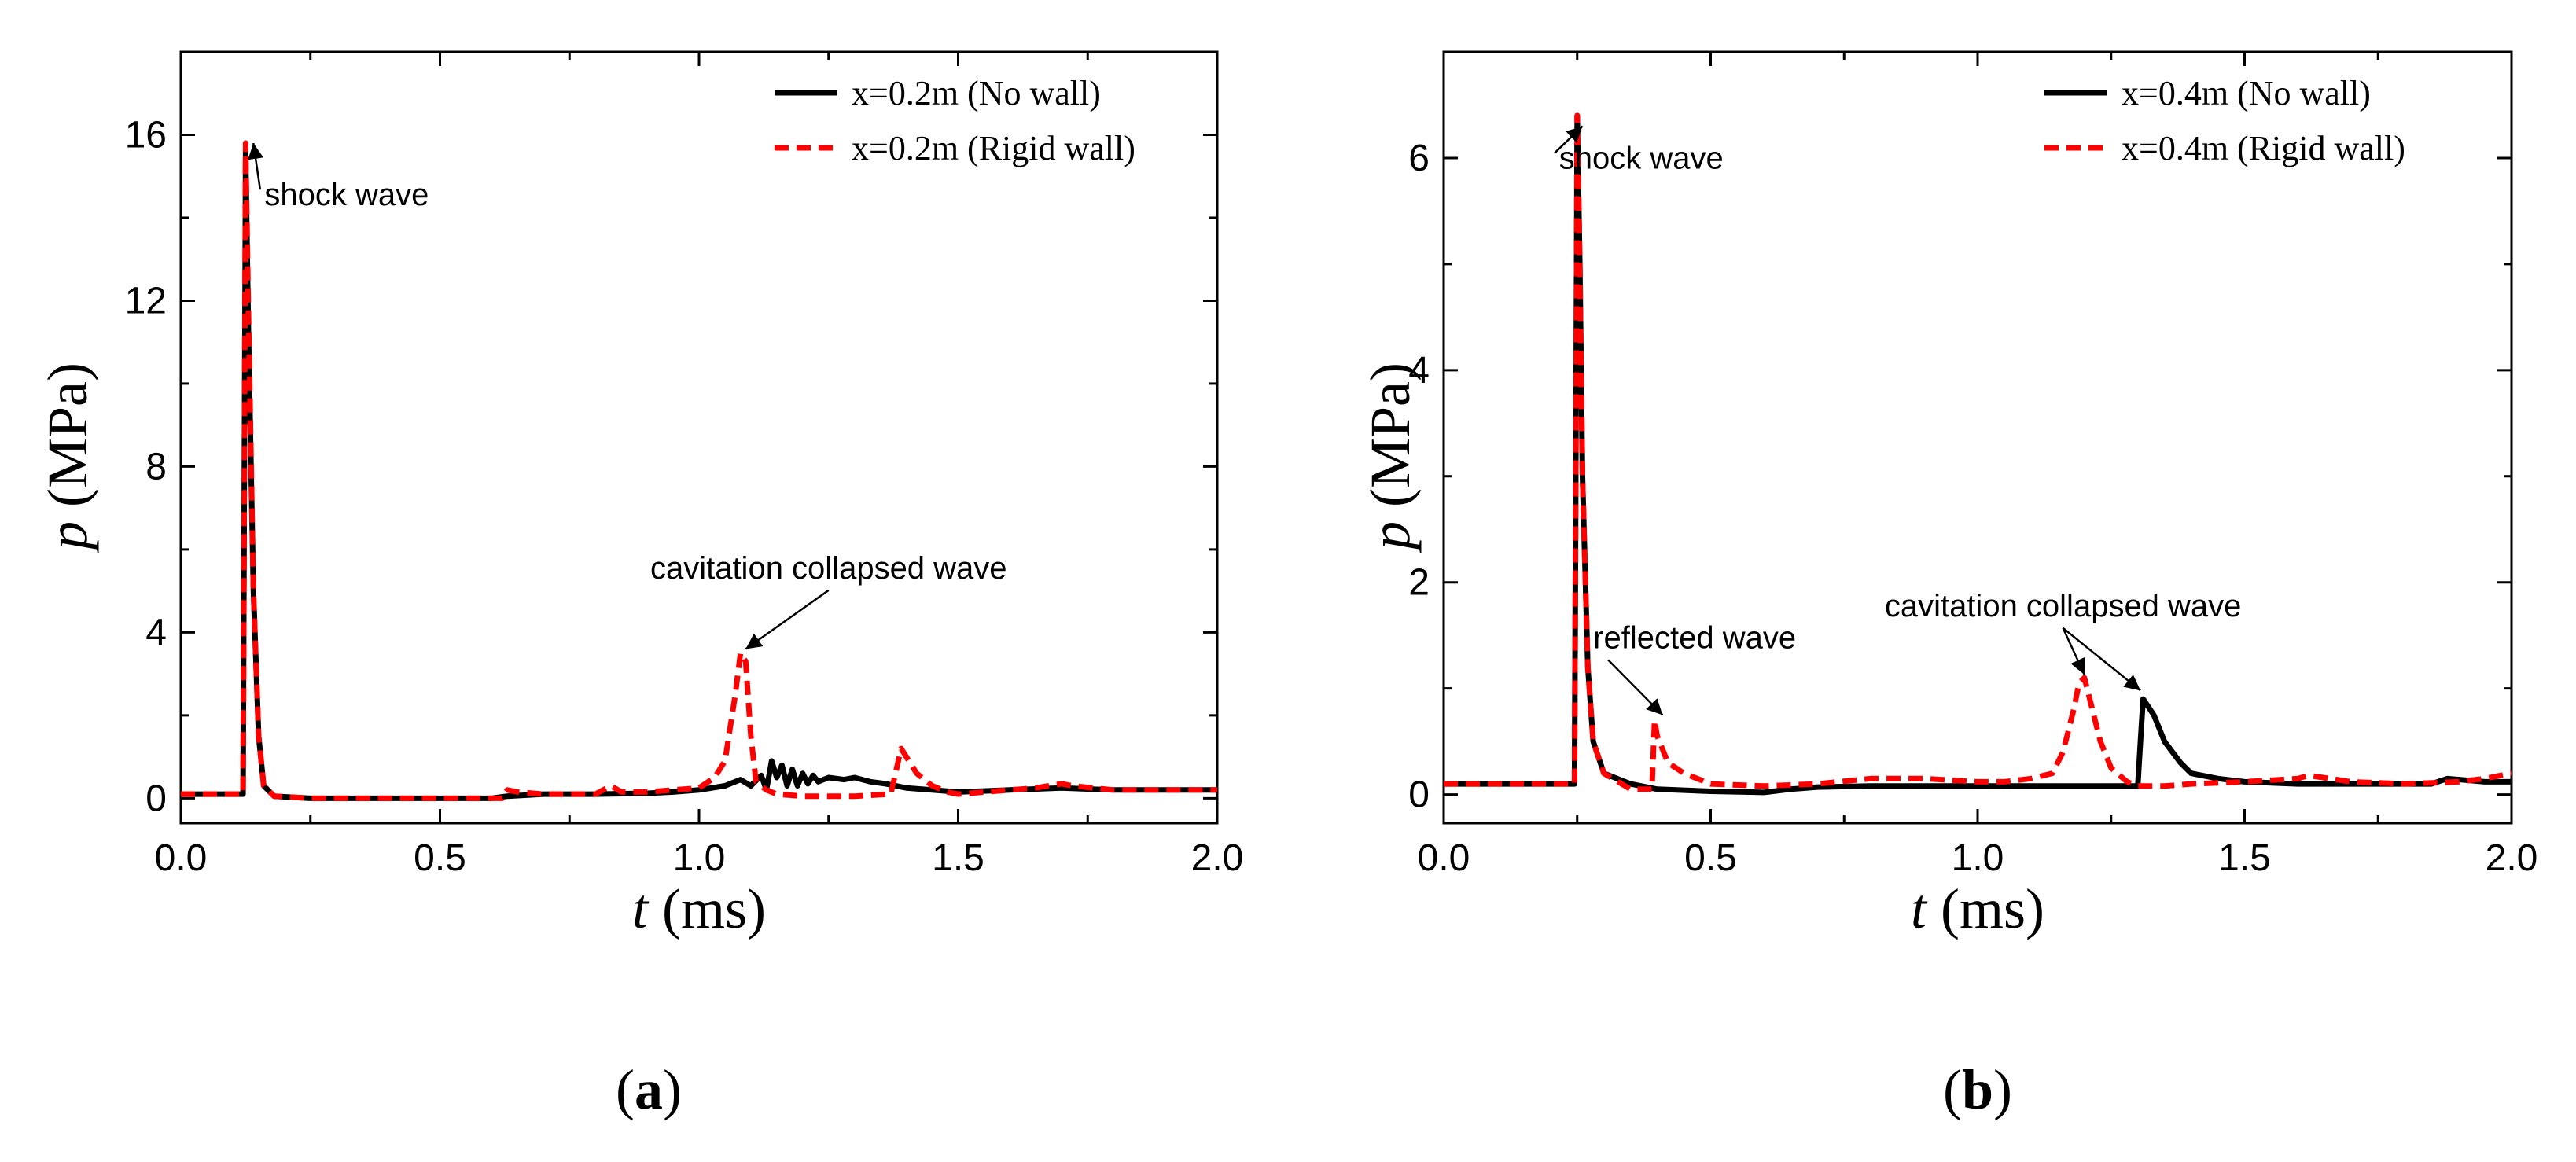  I want to click on y-tick-label: 6, so click(1419, 158).